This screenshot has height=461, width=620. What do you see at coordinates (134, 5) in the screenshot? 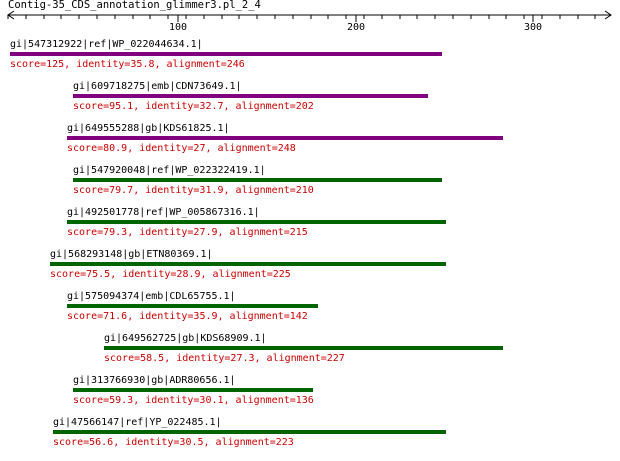
I see `figure-title: Contig-35_CDS_annotation_glimmer3.pl_2_4` at bounding box center [134, 5].